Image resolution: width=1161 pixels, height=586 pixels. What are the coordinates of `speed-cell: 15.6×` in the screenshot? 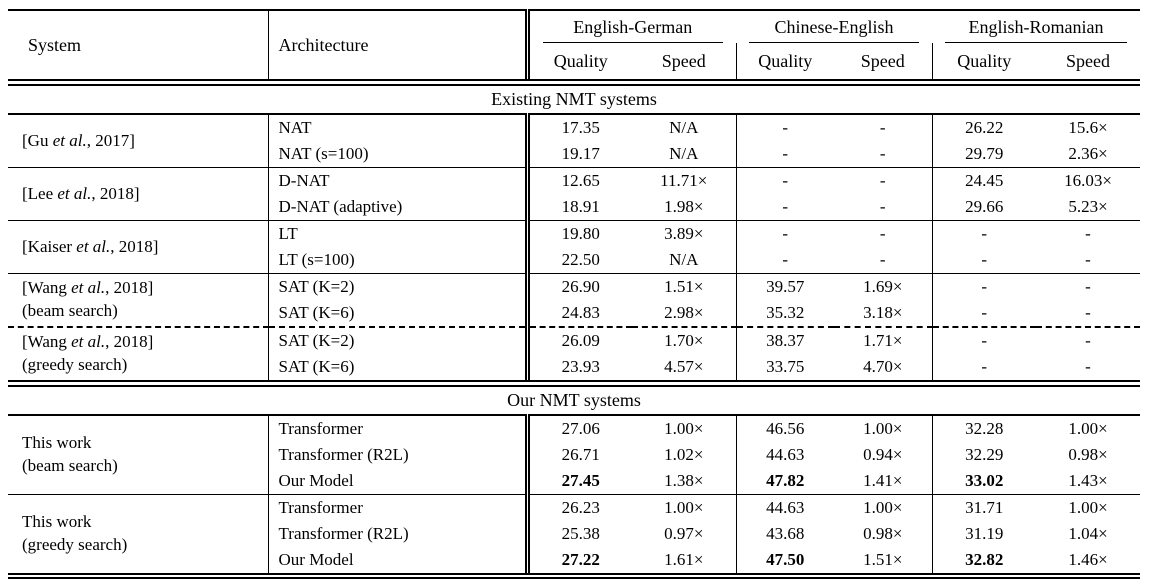 It's located at (1088, 127).